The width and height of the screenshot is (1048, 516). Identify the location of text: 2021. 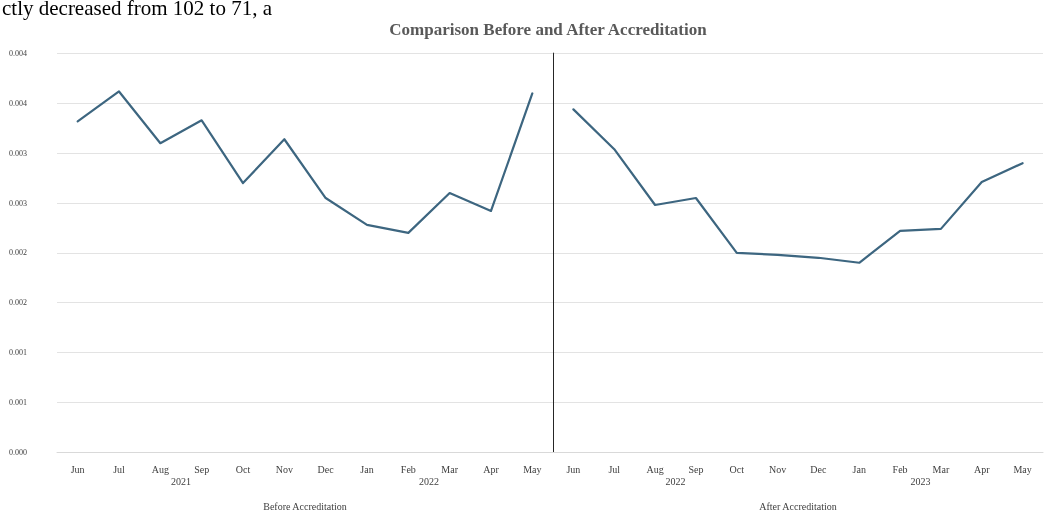
(181, 481).